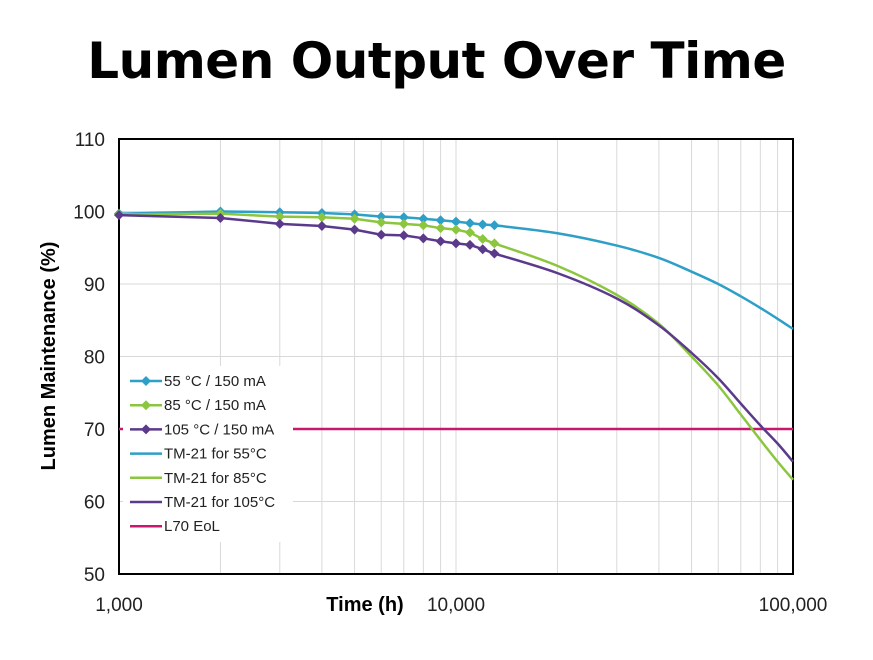  What do you see at coordinates (94, 358) in the screenshot?
I see `y-tick-label: 80` at bounding box center [94, 358].